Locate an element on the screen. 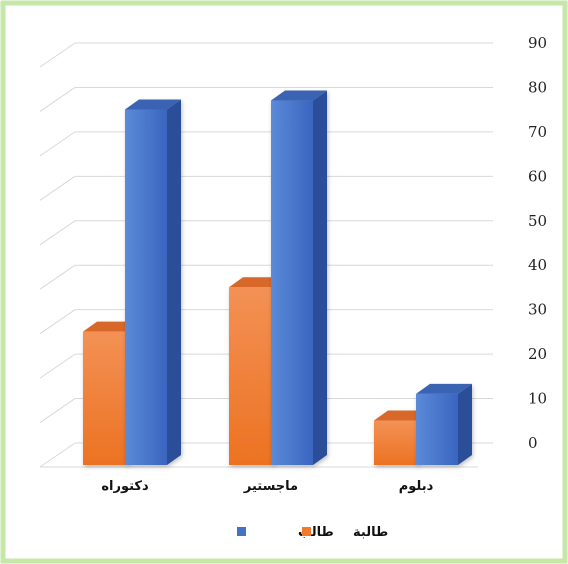  category-labels: دكتوراه ماجستير دبلوم is located at coordinates (267, 486).